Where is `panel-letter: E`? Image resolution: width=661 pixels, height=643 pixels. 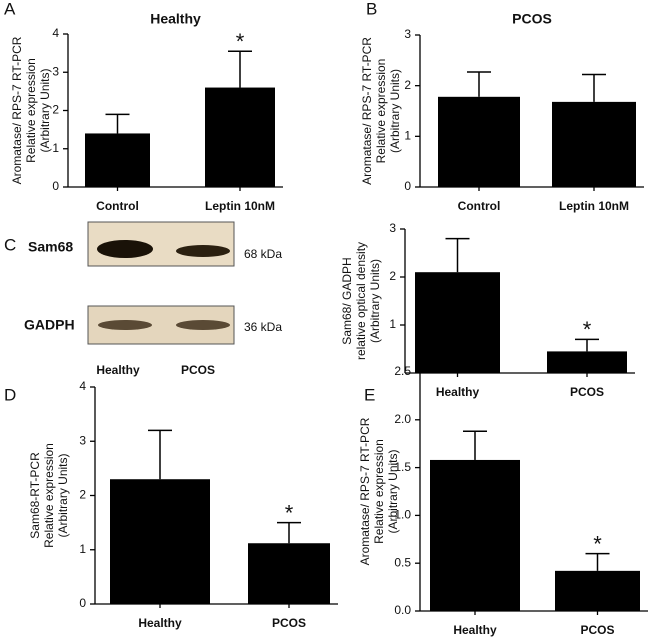 panel-letter: E is located at coordinates (369, 394).